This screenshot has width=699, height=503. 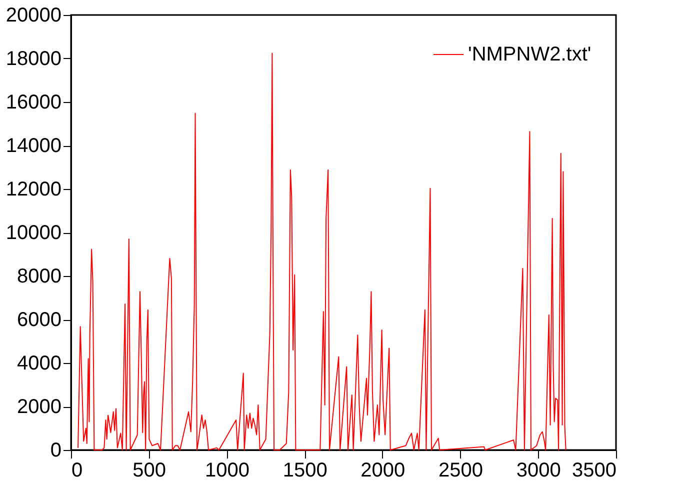 I want to click on x-tick-label: 1000, so click(x=227, y=471).